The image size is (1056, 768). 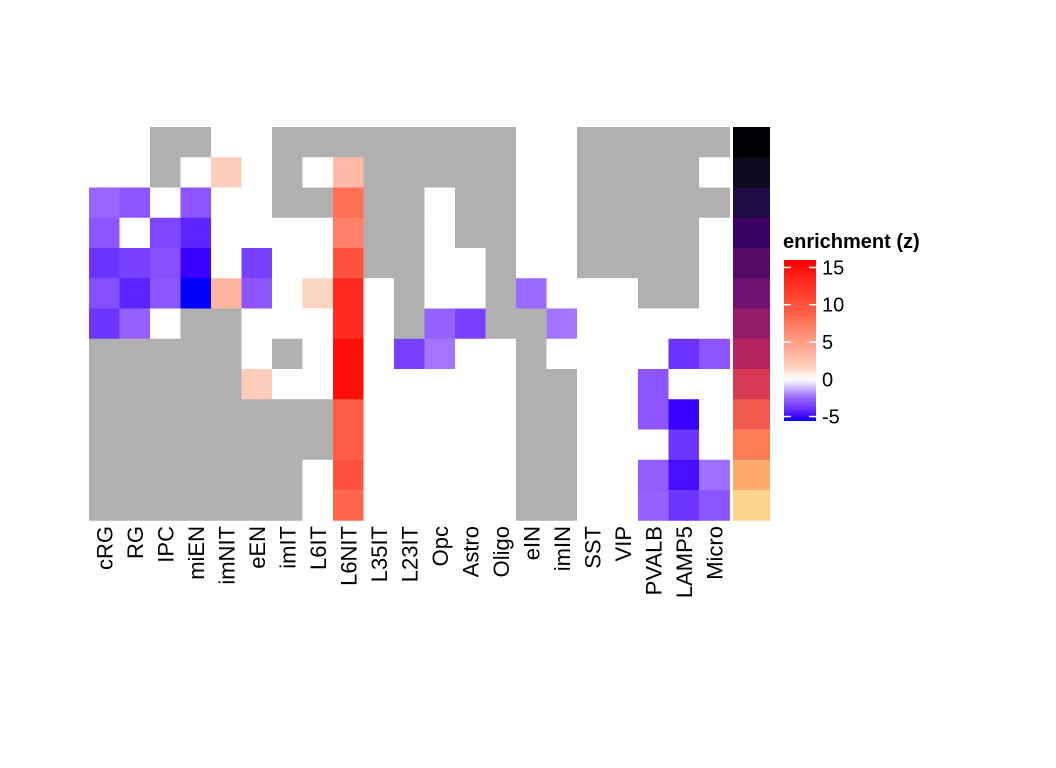 I want to click on heatmap-cell-Micro-row3, so click(x=714, y=203).